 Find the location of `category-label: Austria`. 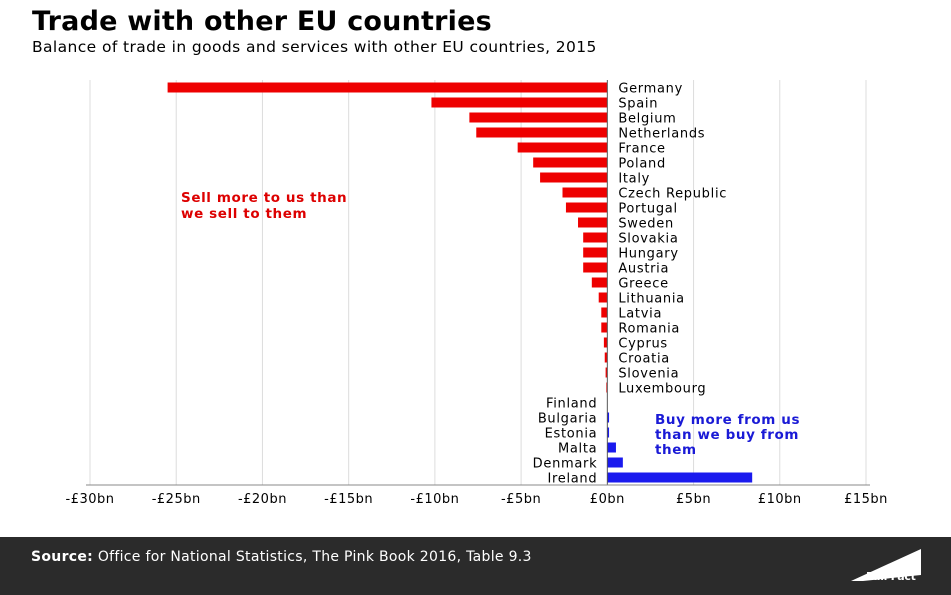

category-label: Austria is located at coordinates (643, 269).